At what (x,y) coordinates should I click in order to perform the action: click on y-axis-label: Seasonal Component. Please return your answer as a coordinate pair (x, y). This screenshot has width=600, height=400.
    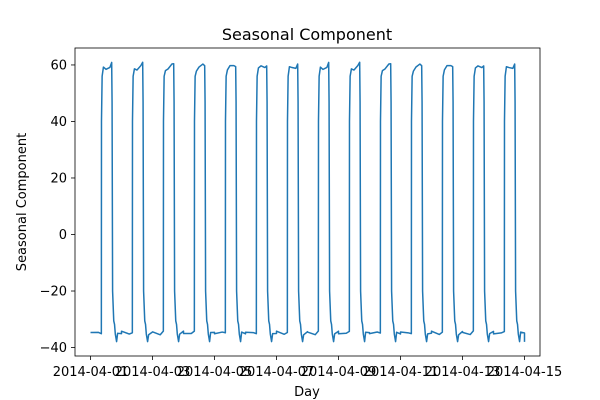
    Looking at the image, I should click on (22, 202).